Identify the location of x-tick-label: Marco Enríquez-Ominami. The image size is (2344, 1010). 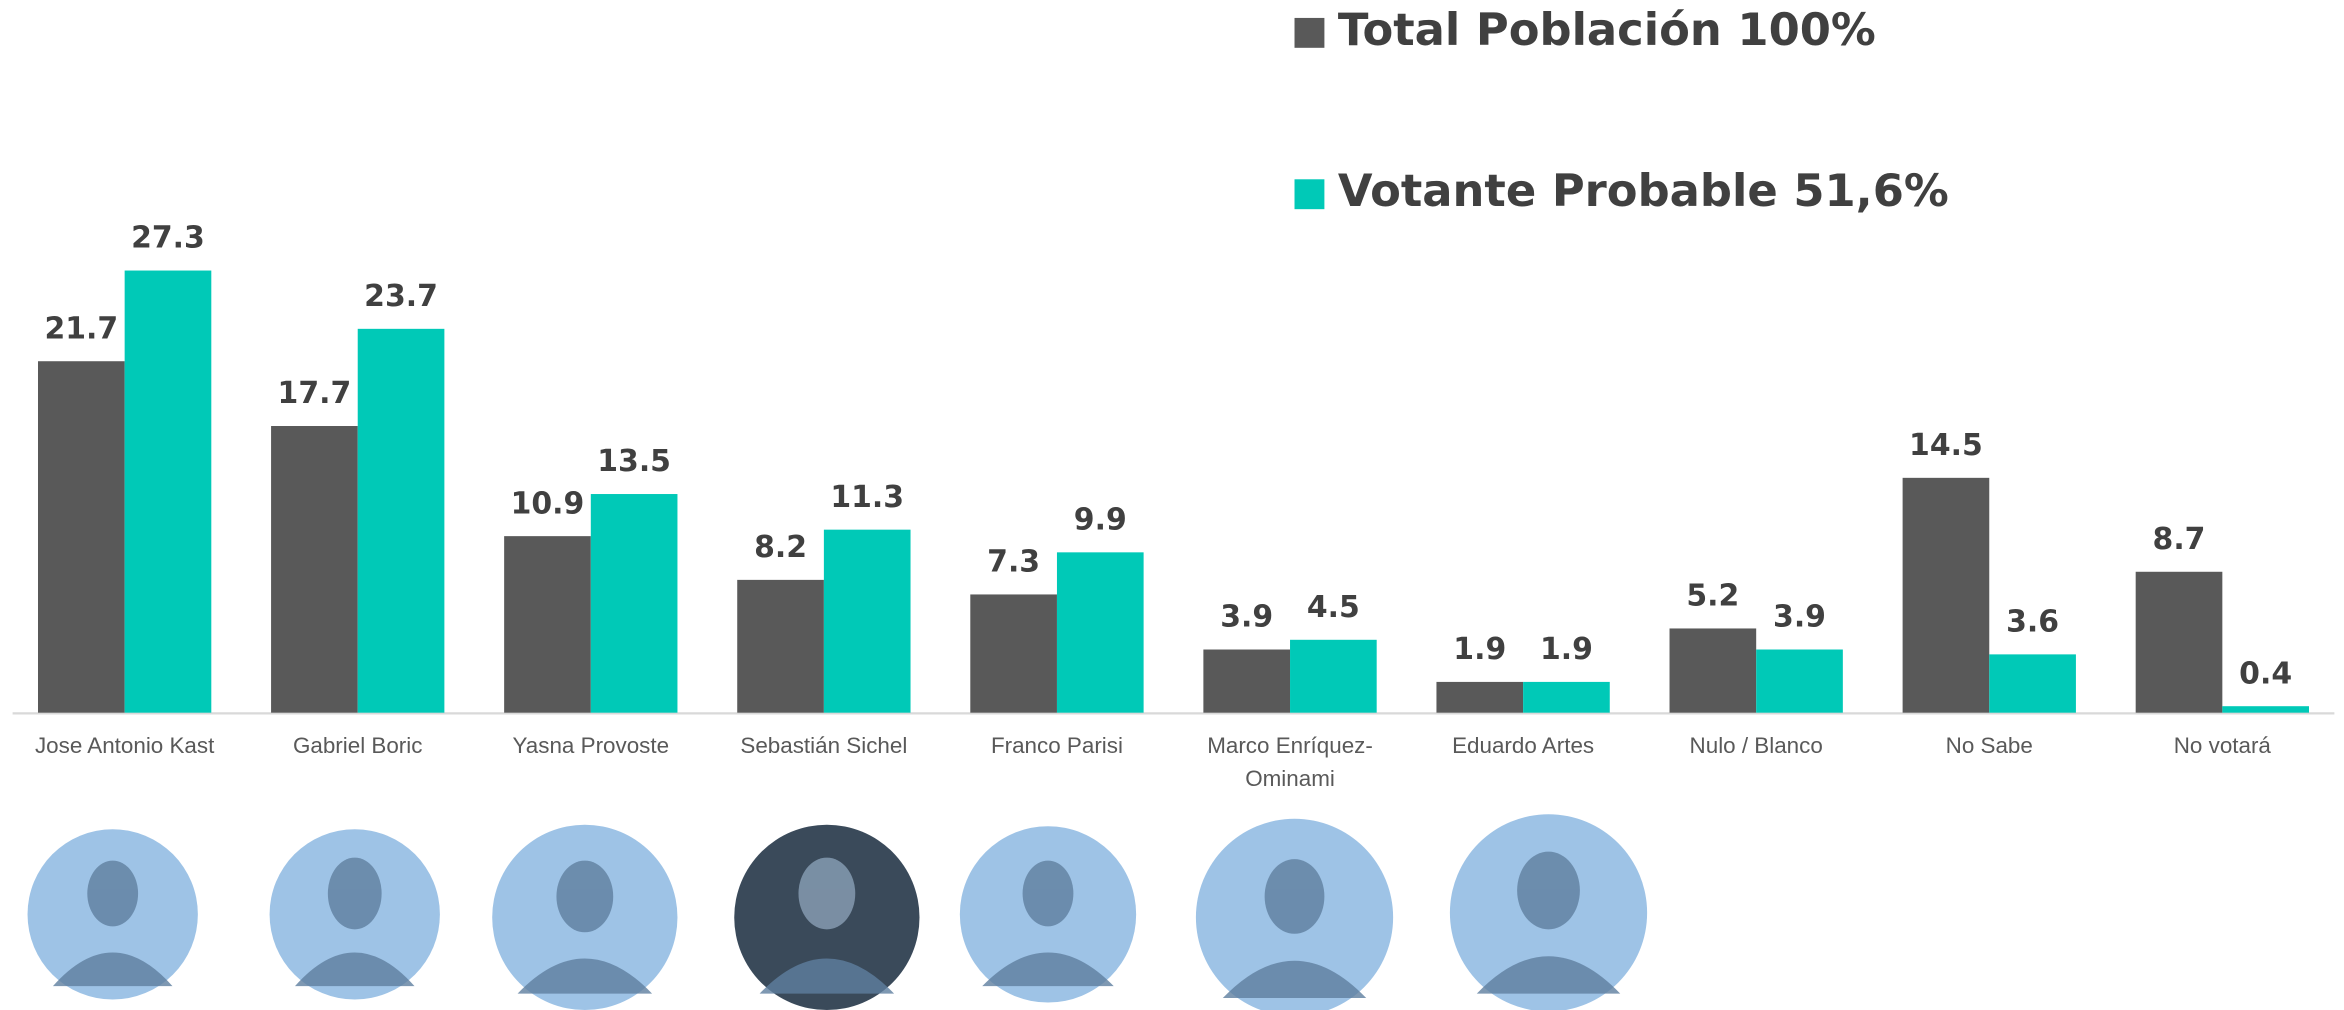
(1290, 762).